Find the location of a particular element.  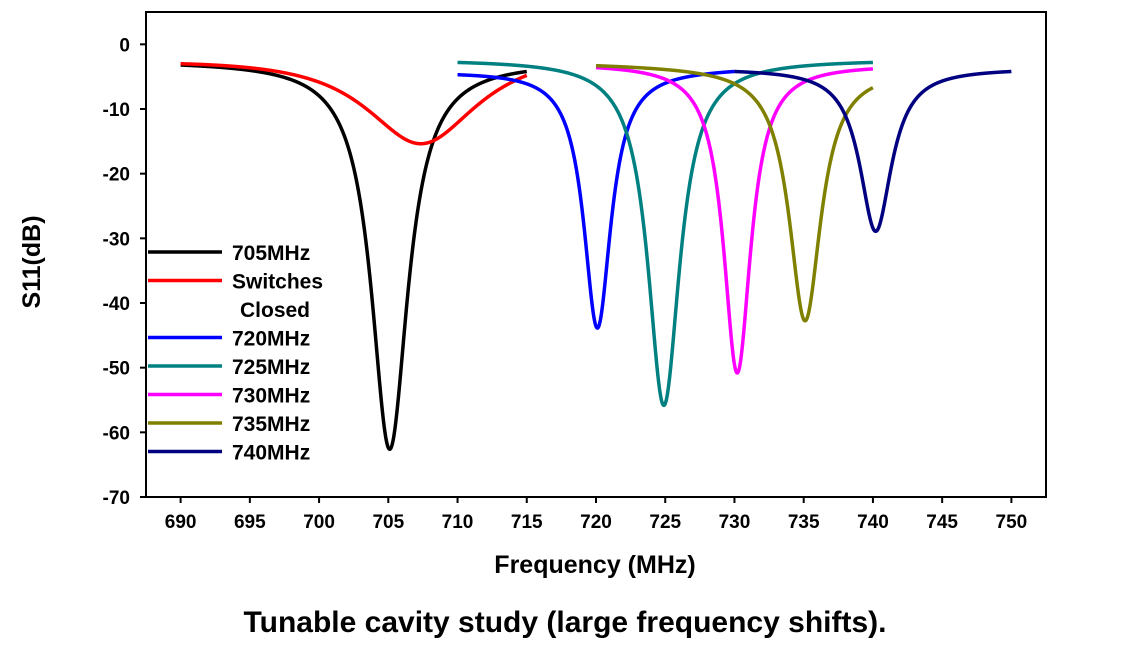

y-tick-label: -20 is located at coordinates (116, 175).